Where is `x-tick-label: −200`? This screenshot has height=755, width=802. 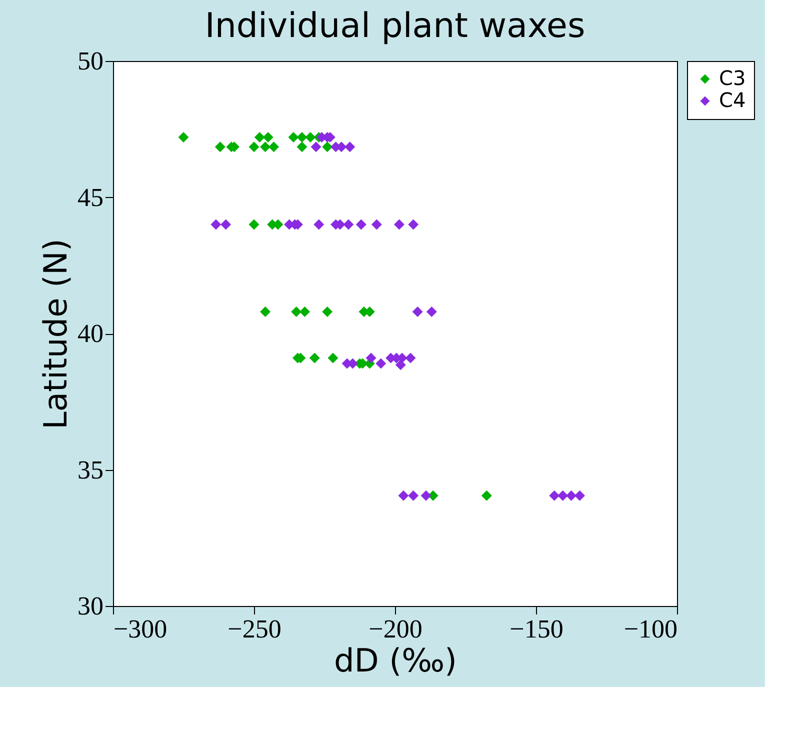 x-tick-label: −200 is located at coordinates (395, 629).